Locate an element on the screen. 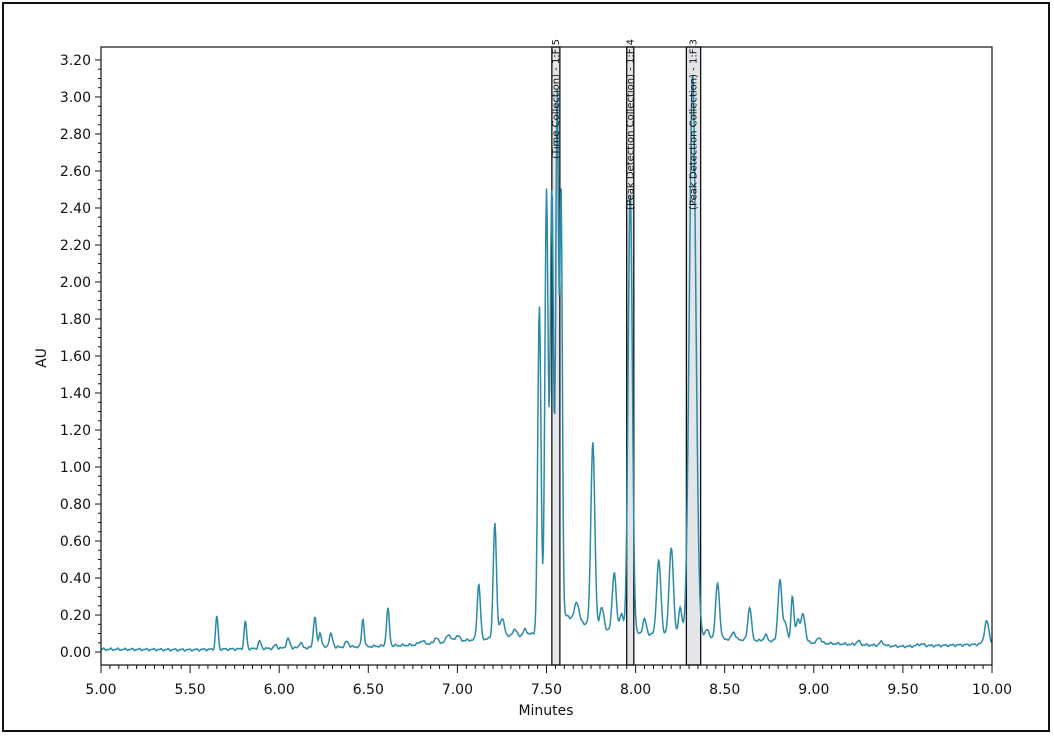 The height and width of the screenshot is (736, 1054). y-tick-label: 2.40 is located at coordinates (75, 209).